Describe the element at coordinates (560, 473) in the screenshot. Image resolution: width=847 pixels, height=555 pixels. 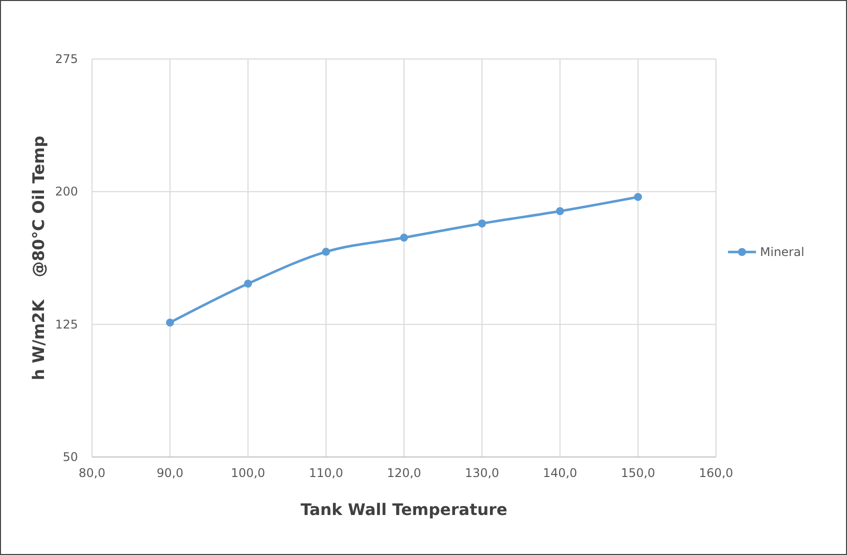
I see `x-tick-label: 140,0` at that location.